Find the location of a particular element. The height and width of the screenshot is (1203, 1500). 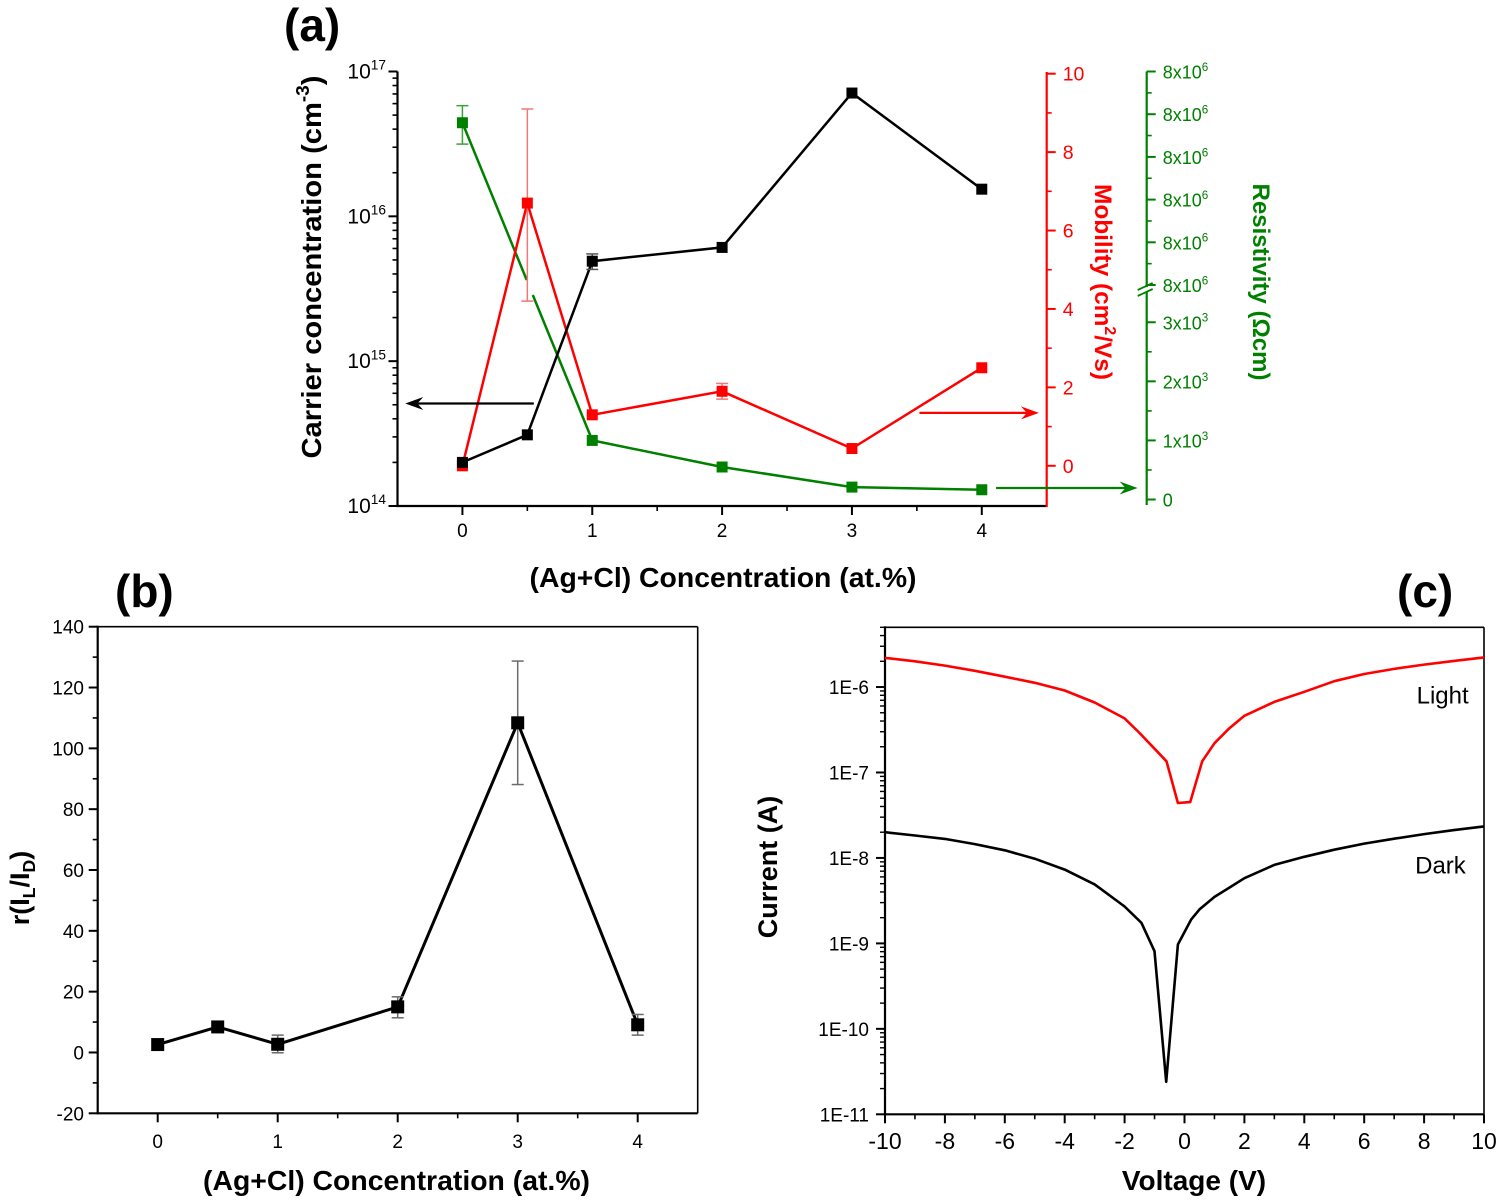

a-resistivity-tick-label: 3x10³ is located at coordinates (1186, 323).